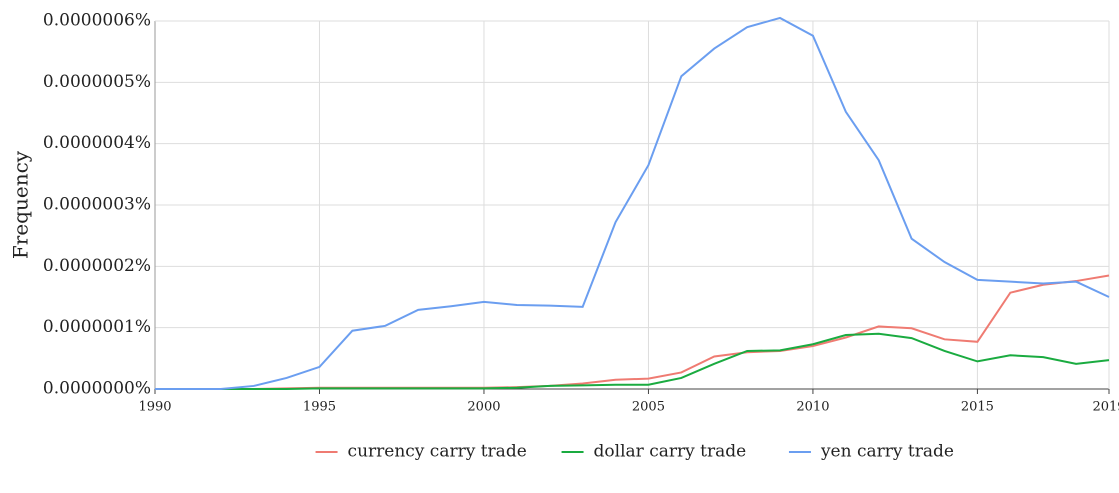 Image resolution: width=1119 pixels, height=493 pixels. Describe the element at coordinates (97, 205) in the screenshot. I see `y-tick-label: 0.0000003%` at that location.